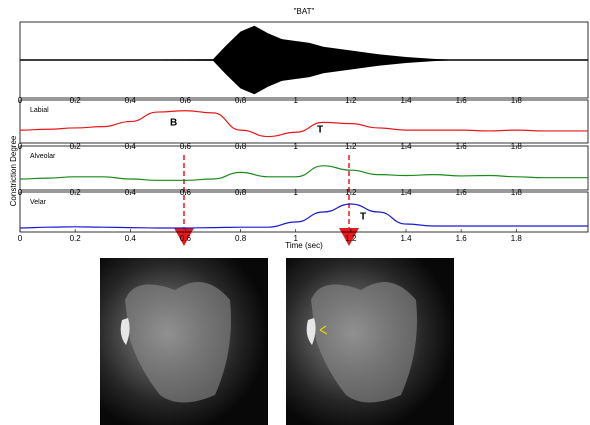  Describe the element at coordinates (173, 123) in the screenshot. I see `annotation: B` at that location.